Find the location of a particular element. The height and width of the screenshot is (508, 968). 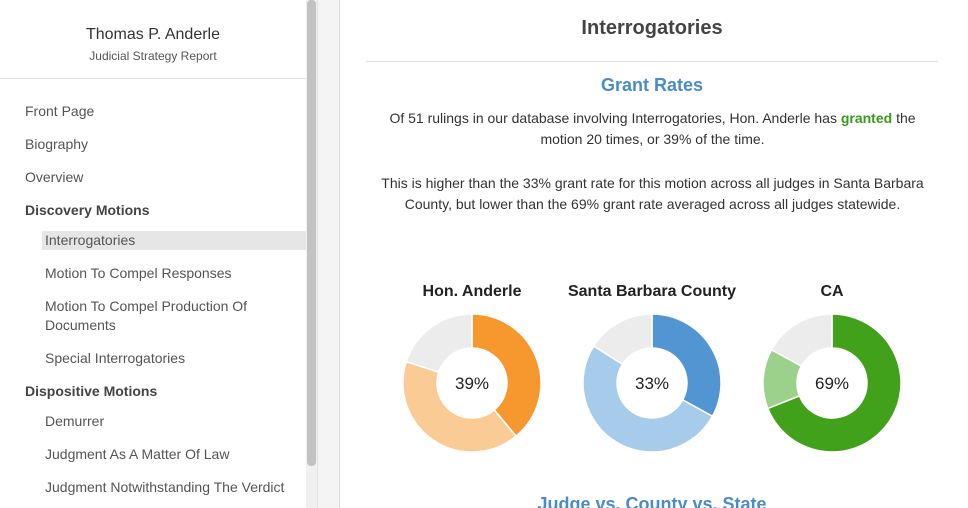

section-heading-comparison: Judge vs. County vs. State is located at coordinates (652, 501).